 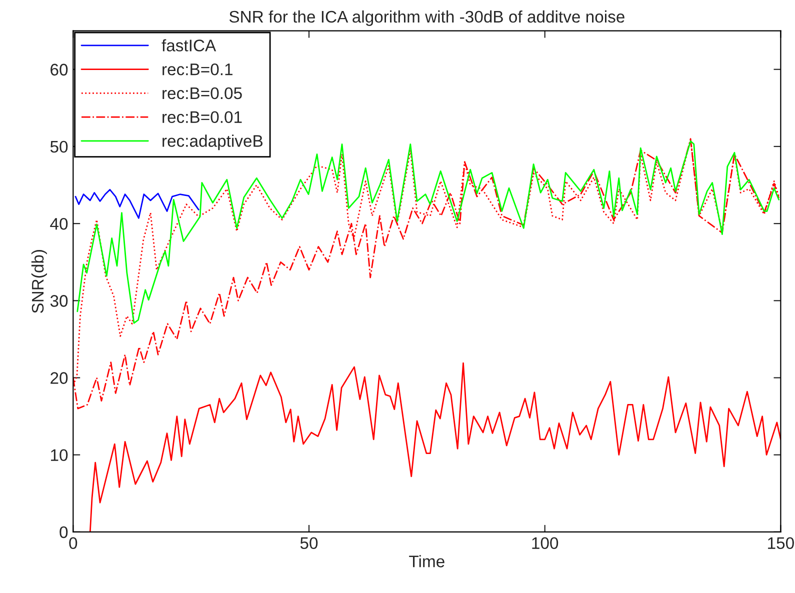 What do you see at coordinates (59, 70) in the screenshot?
I see `y-tick-label: 60` at bounding box center [59, 70].